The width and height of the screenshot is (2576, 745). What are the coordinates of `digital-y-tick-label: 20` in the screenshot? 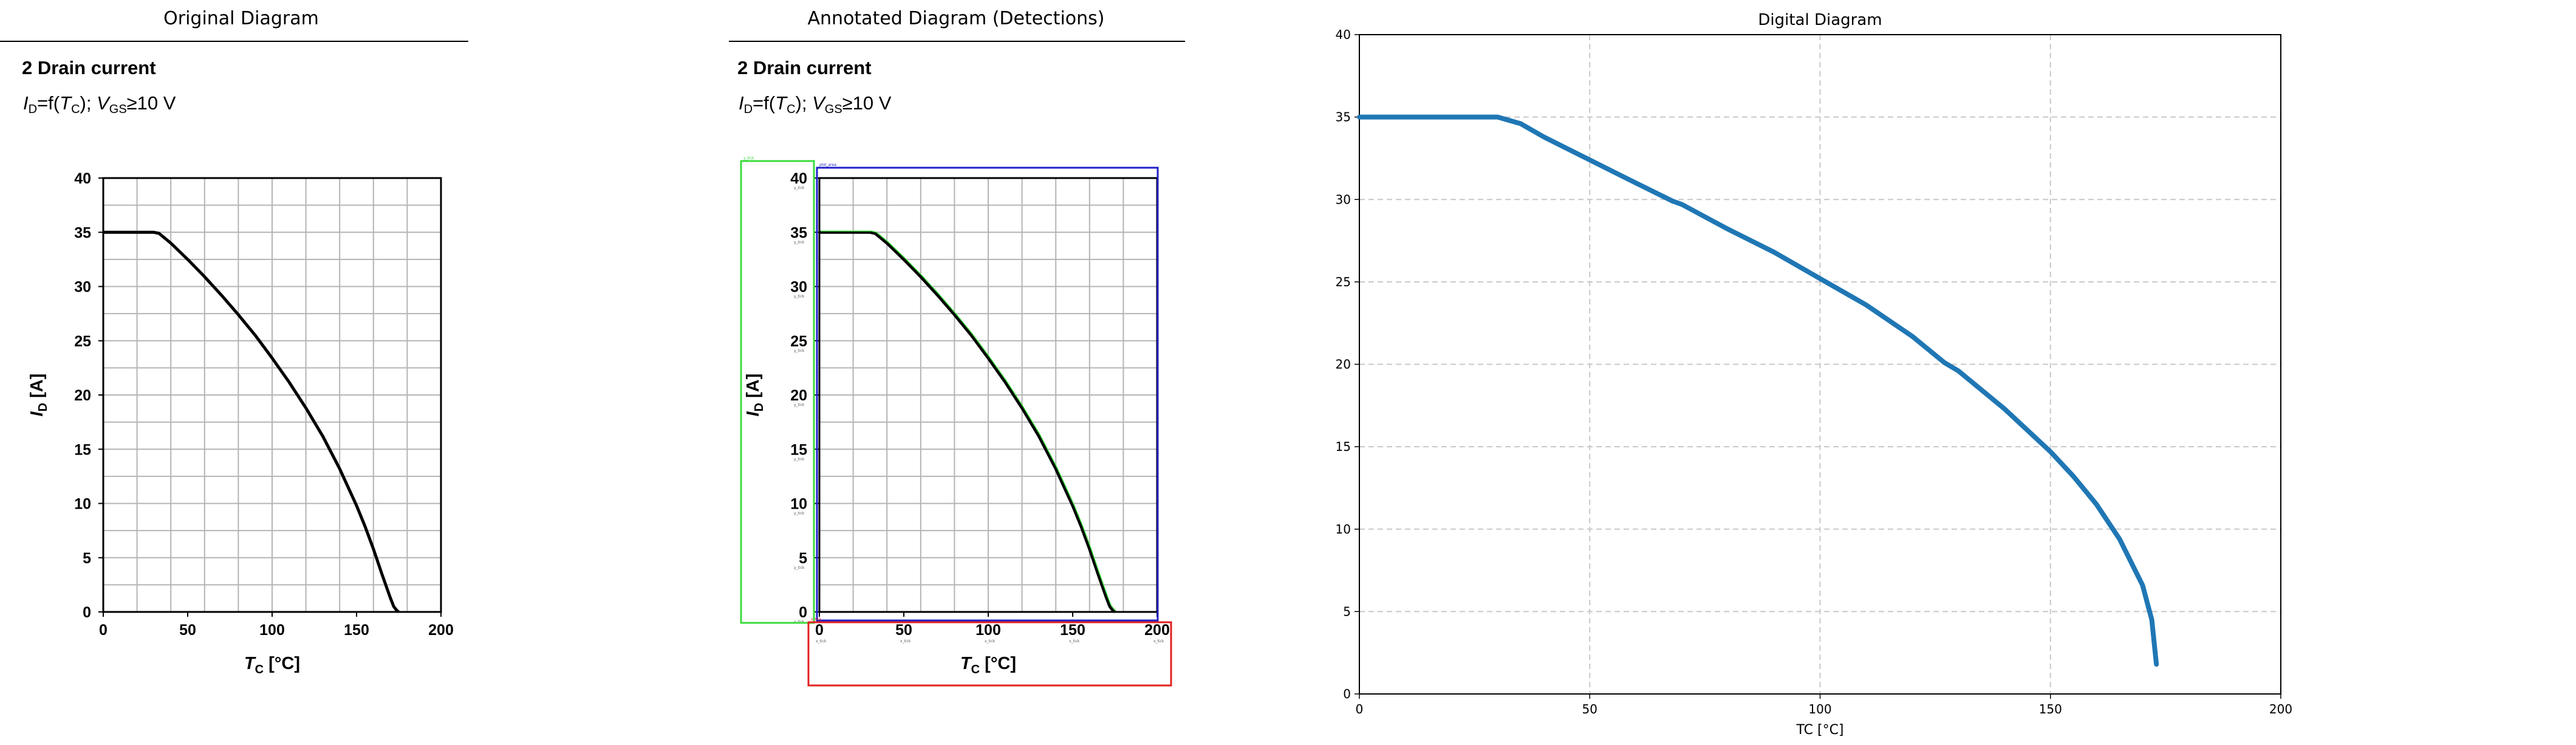 It's located at (1343, 364).